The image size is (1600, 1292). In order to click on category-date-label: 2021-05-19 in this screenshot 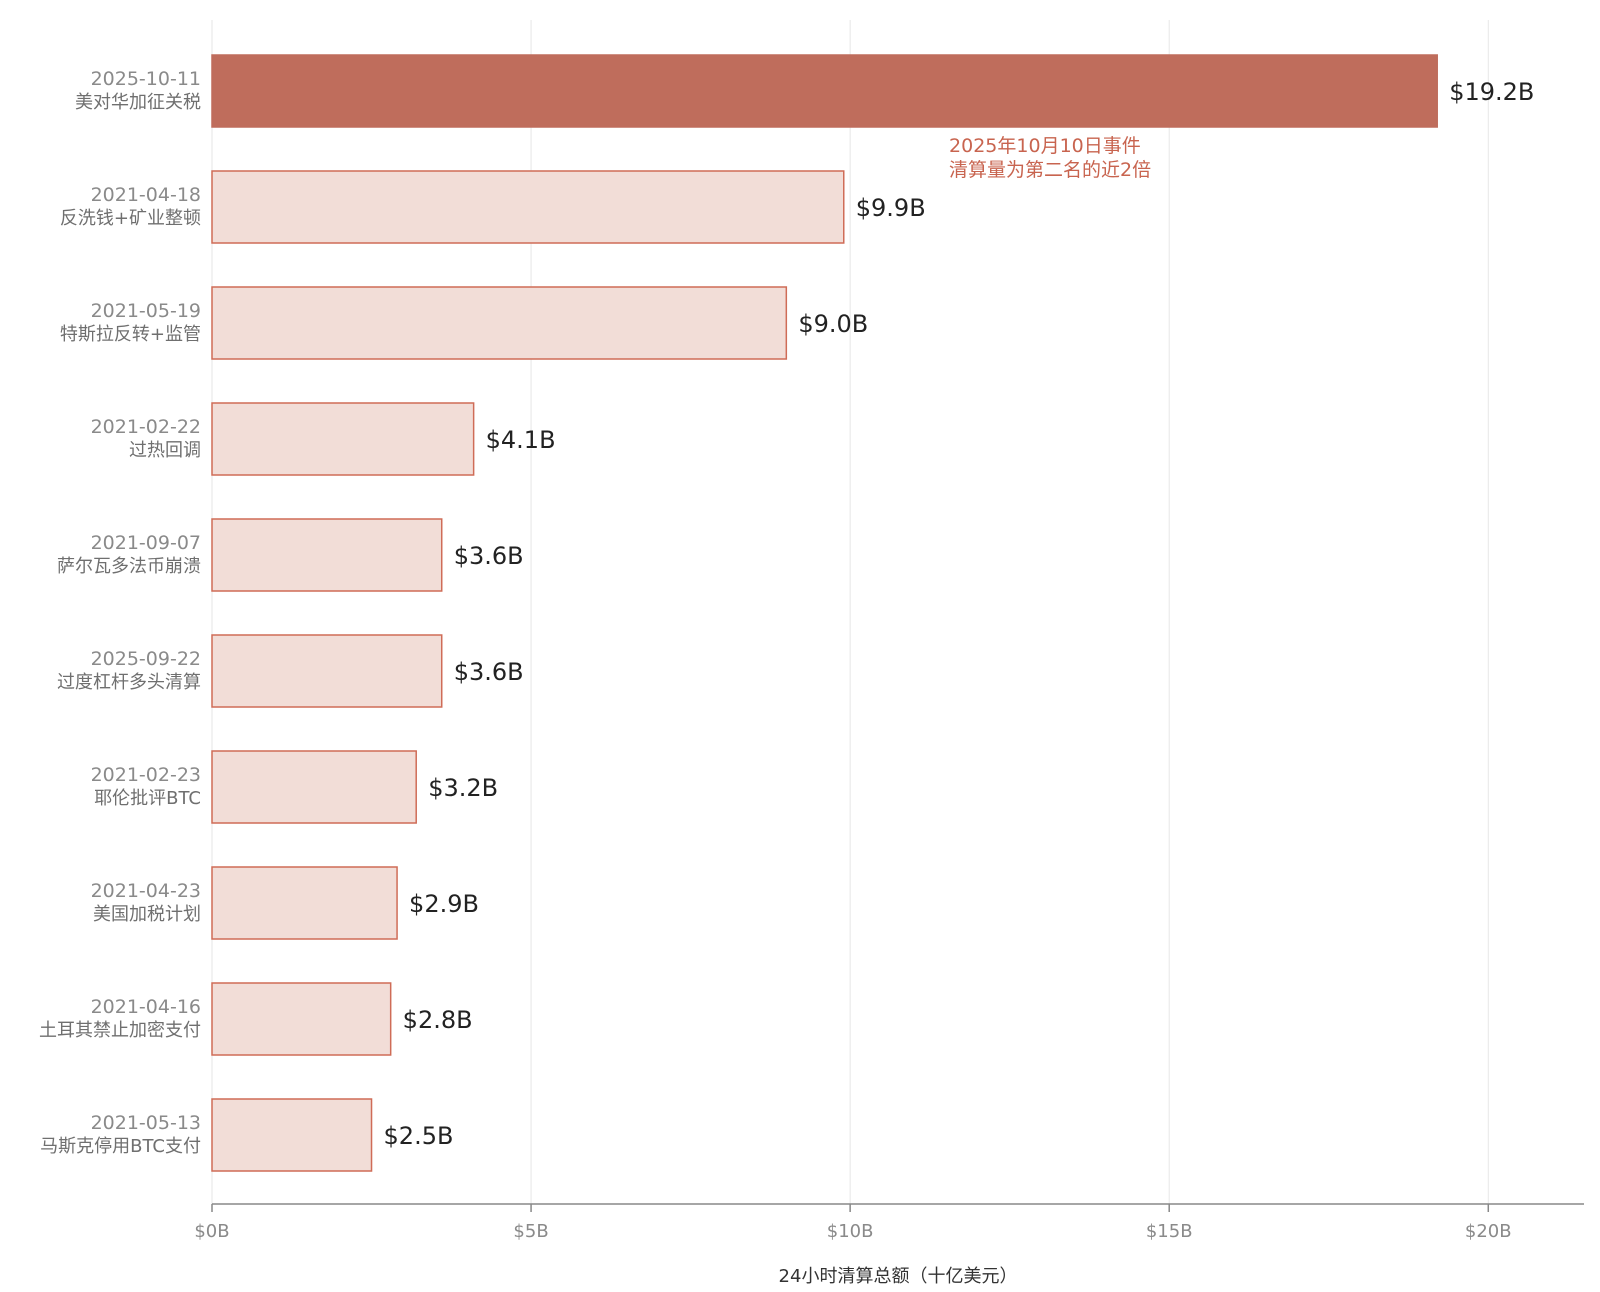, I will do `click(146, 311)`.